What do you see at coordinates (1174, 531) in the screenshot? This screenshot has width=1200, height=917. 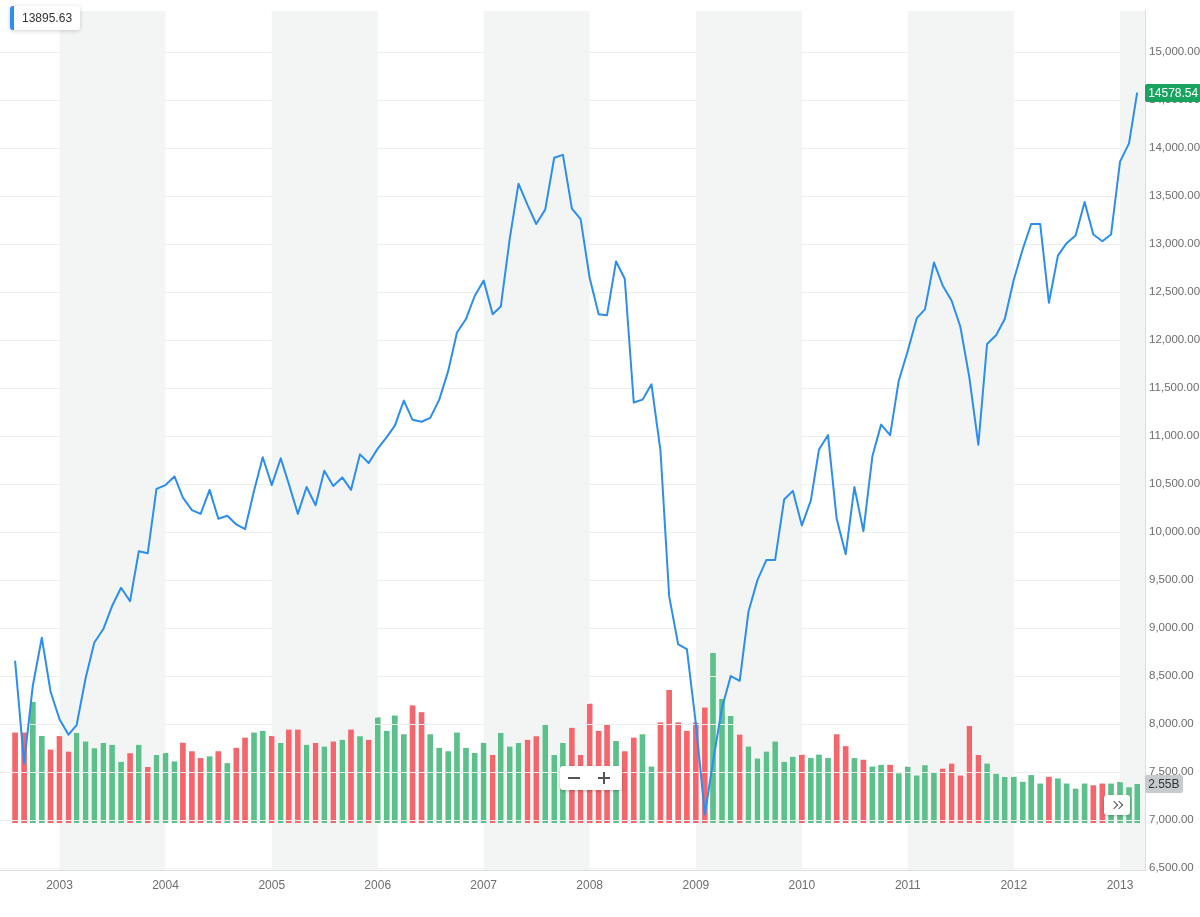 I see `y-tick-label: 10,000.00` at bounding box center [1174, 531].